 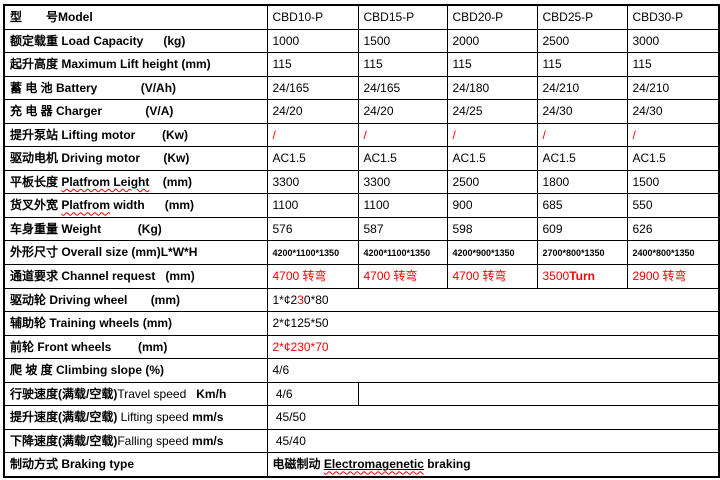 I want to click on label-text: 下降速度(满载/空载), so click(x=64, y=440).